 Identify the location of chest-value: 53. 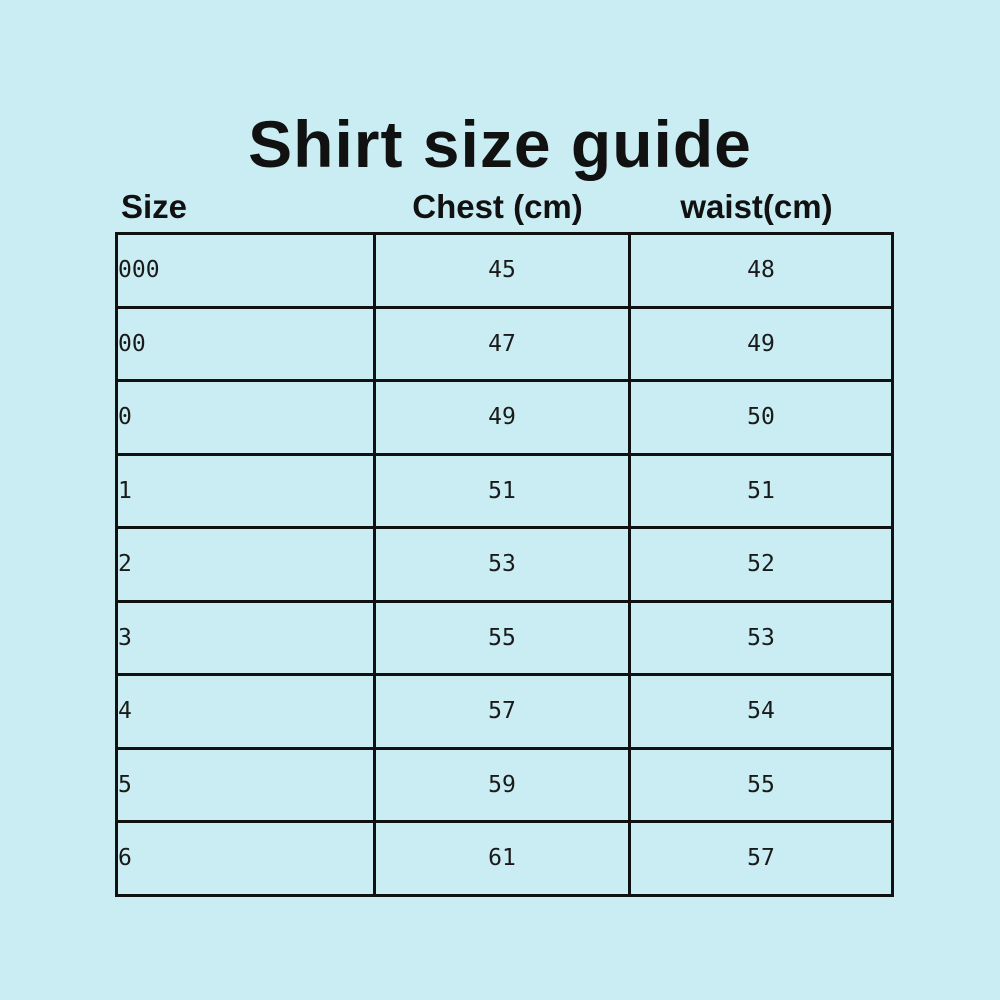
(502, 564).